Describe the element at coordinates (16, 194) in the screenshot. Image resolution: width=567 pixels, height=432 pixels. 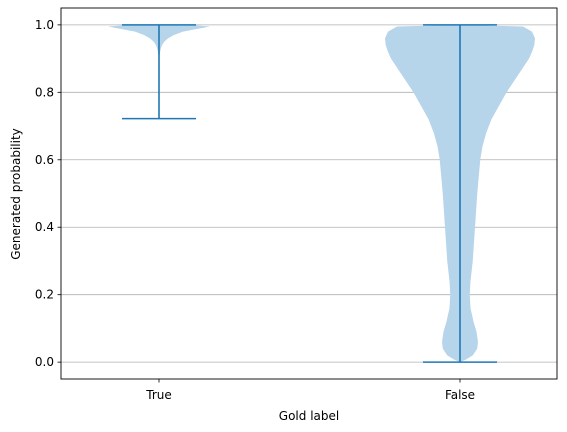
I see `y-axis-label: Generated probability` at that location.